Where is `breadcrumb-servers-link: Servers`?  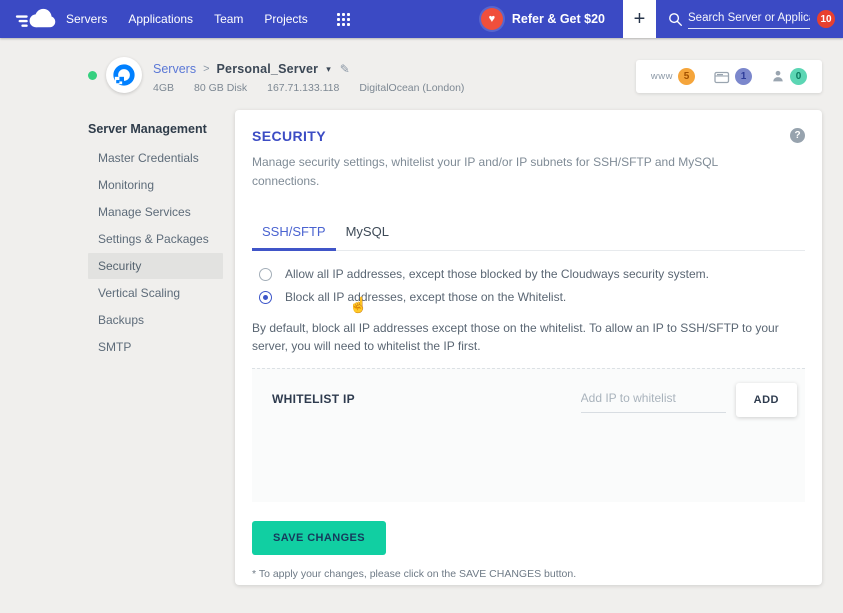 breadcrumb-servers-link: Servers is located at coordinates (175, 69).